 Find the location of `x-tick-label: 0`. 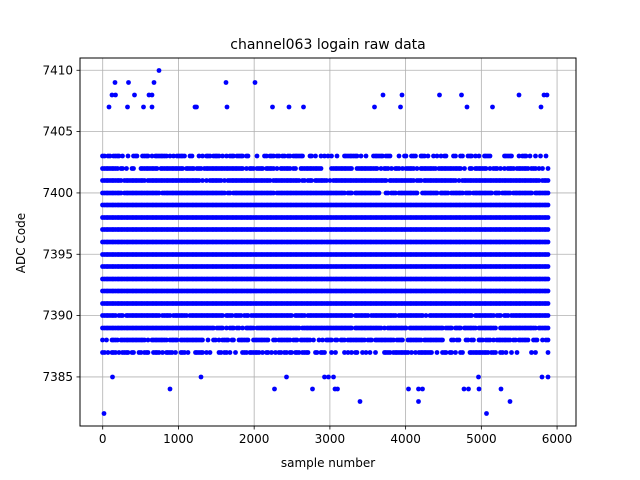

x-tick-label: 0 is located at coordinates (103, 439).